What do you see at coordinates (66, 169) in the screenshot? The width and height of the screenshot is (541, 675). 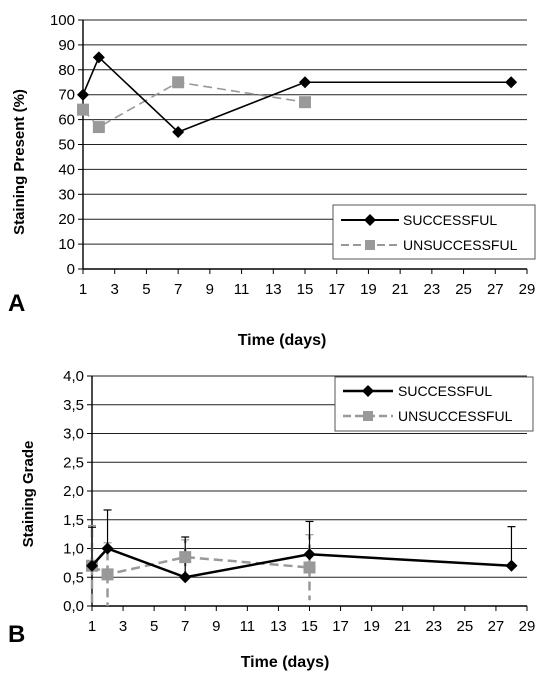 I see `y-tick-label: 40` at bounding box center [66, 169].